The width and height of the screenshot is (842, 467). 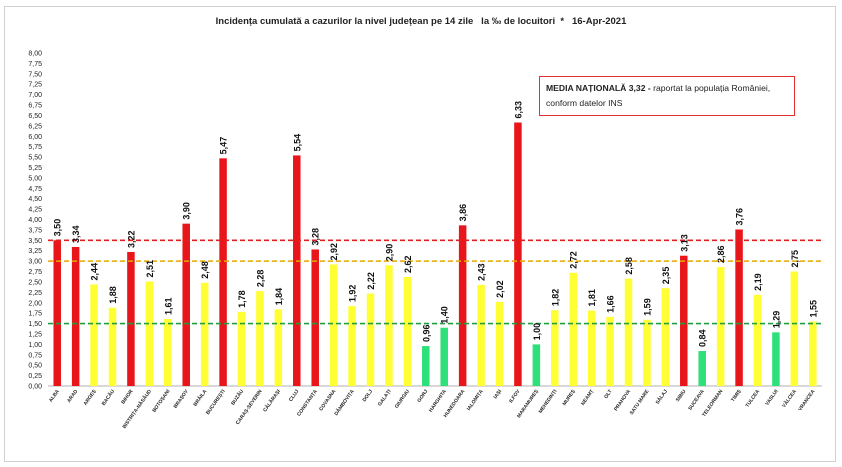 What do you see at coordinates (35, 137) in the screenshot?
I see `y-tick-label: 6,00` at bounding box center [35, 137].